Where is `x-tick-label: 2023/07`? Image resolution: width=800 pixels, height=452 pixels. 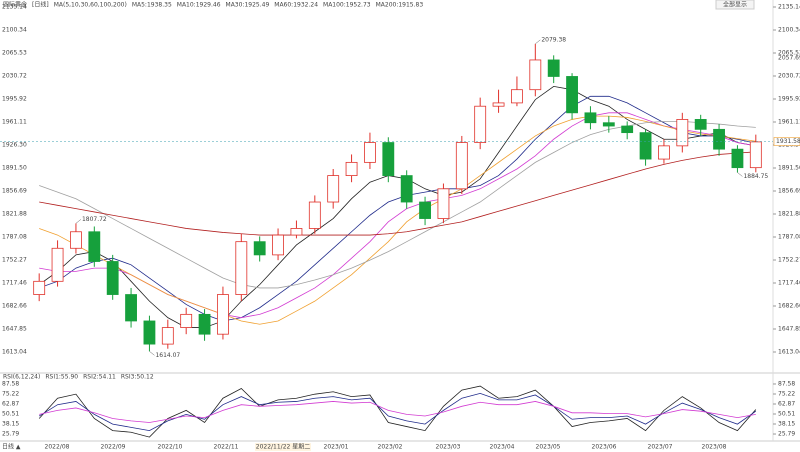
x-tick-label: 2023/07 is located at coordinates (660, 447).